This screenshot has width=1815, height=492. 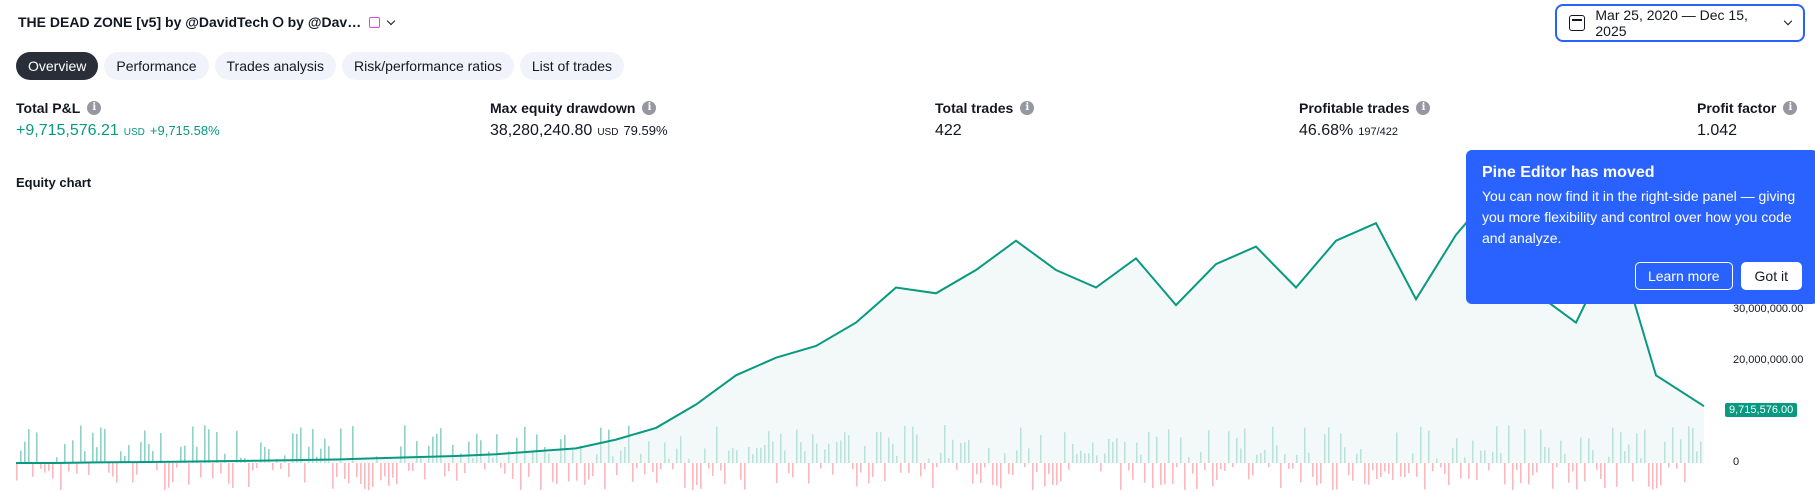 What do you see at coordinates (1771, 276) in the screenshot?
I see `got-it-button: Got it` at bounding box center [1771, 276].